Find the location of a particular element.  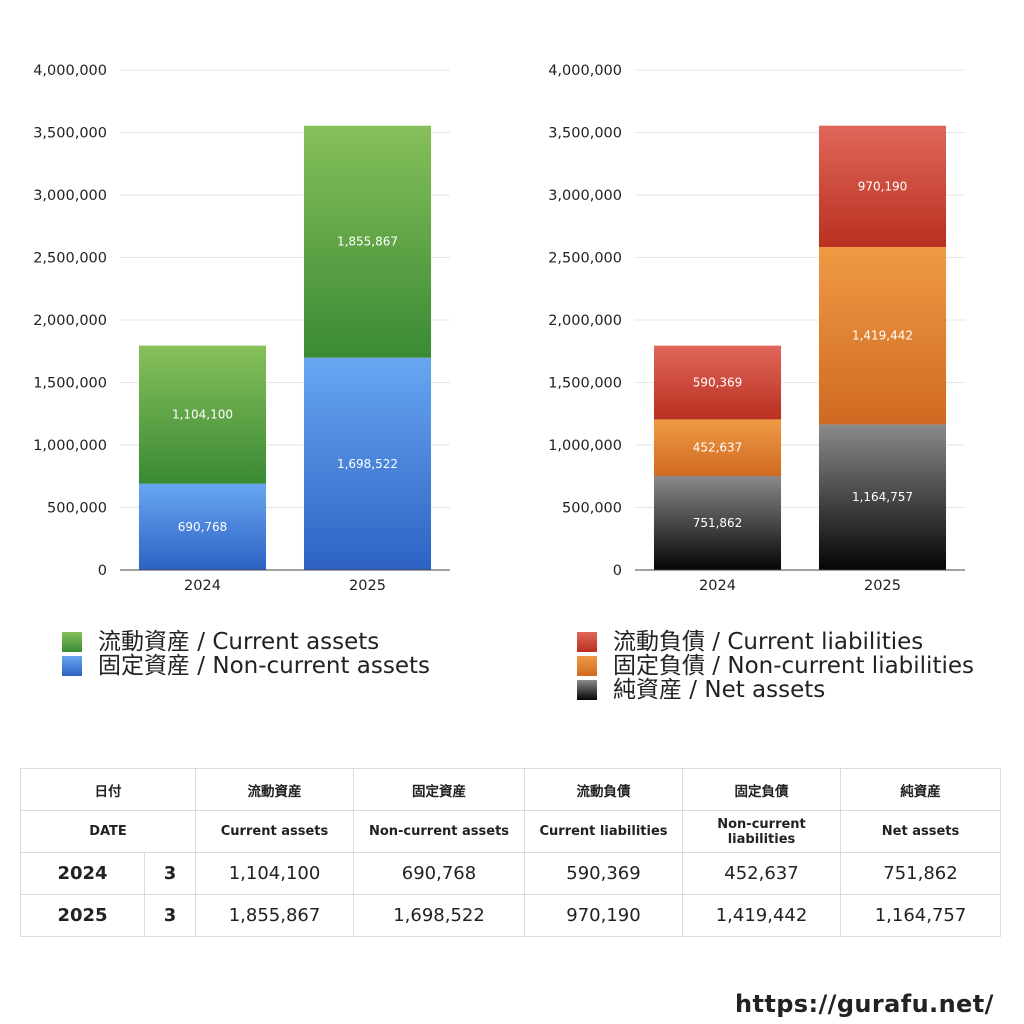

legend-label: 固定負債 / Non-current liabilities is located at coordinates (793, 666).